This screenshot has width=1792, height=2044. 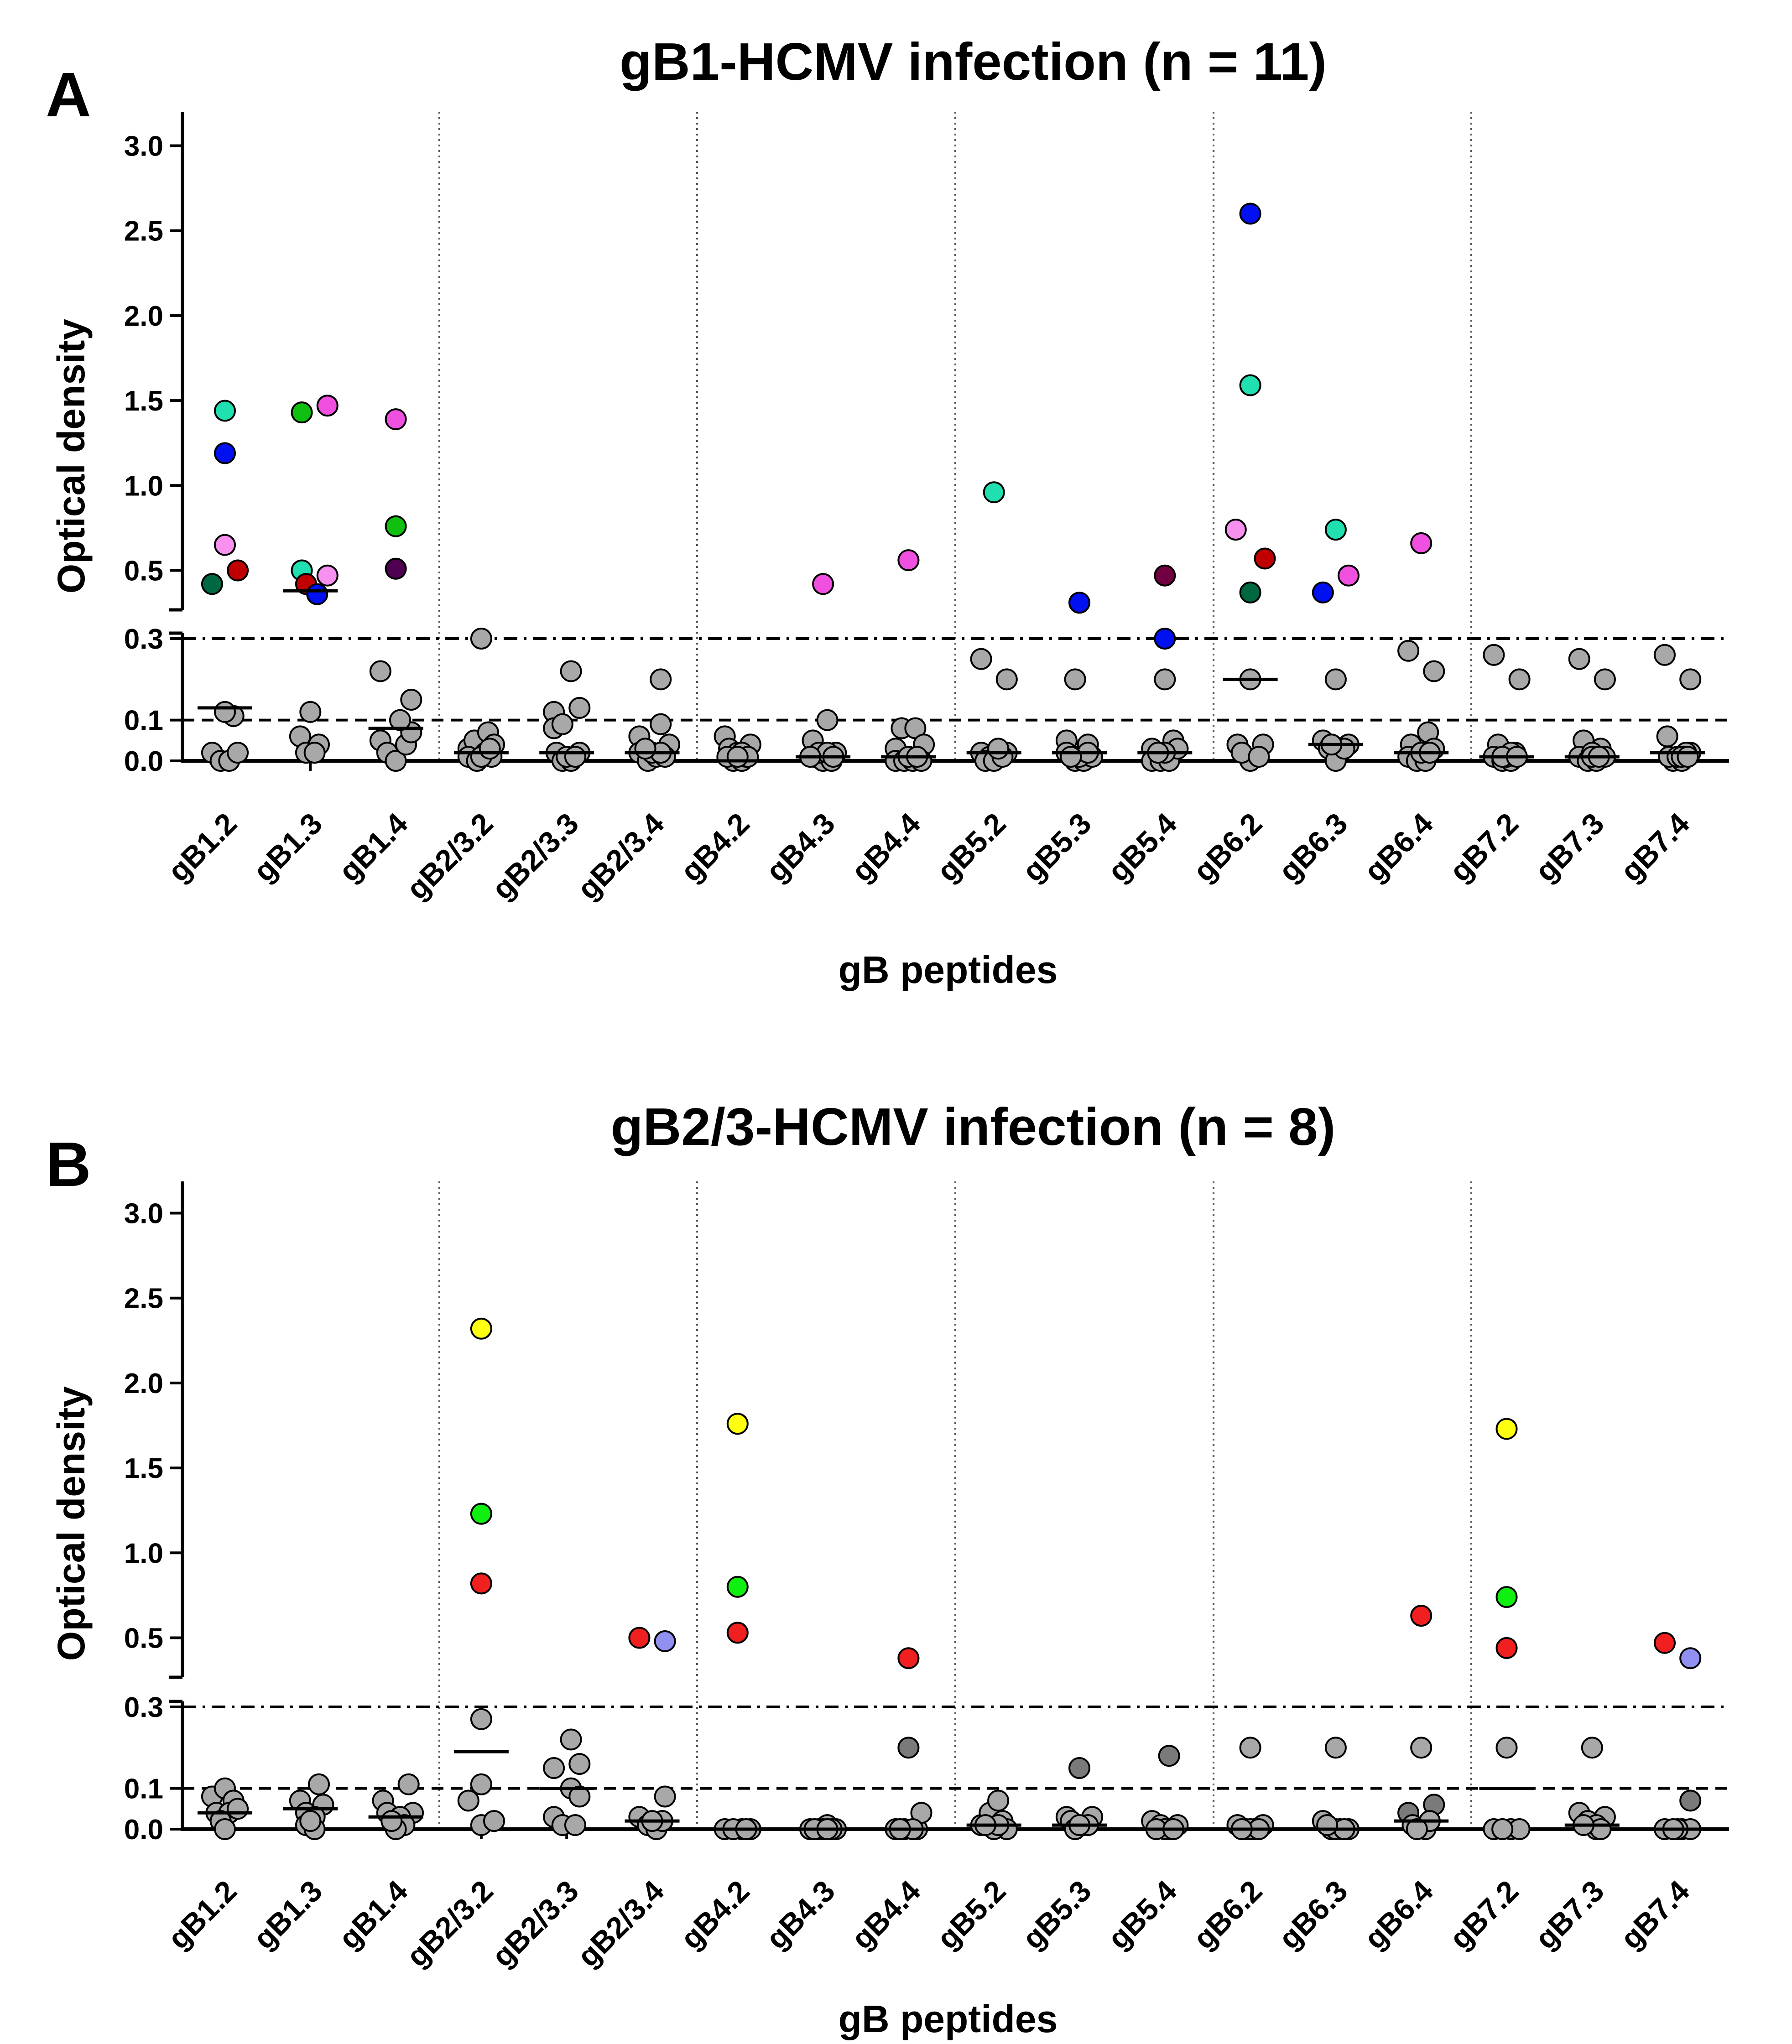 What do you see at coordinates (71, 456) in the screenshot?
I see `y-axis-label-a: Optical density` at bounding box center [71, 456].